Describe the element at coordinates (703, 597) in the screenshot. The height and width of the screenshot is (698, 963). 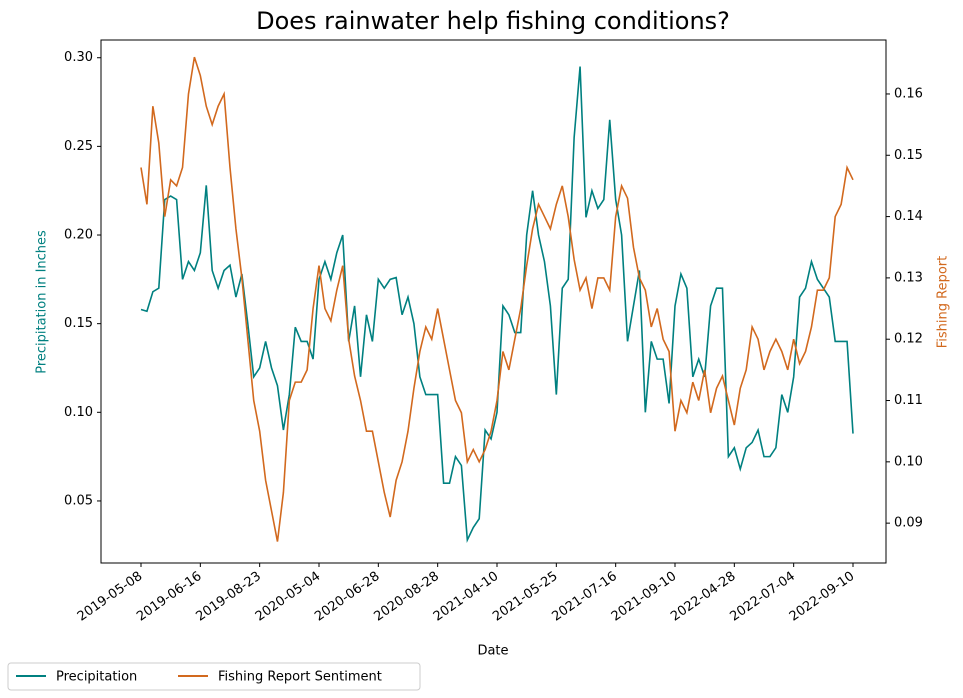
I see `x-tick-label: 2022-04-28` at that location.